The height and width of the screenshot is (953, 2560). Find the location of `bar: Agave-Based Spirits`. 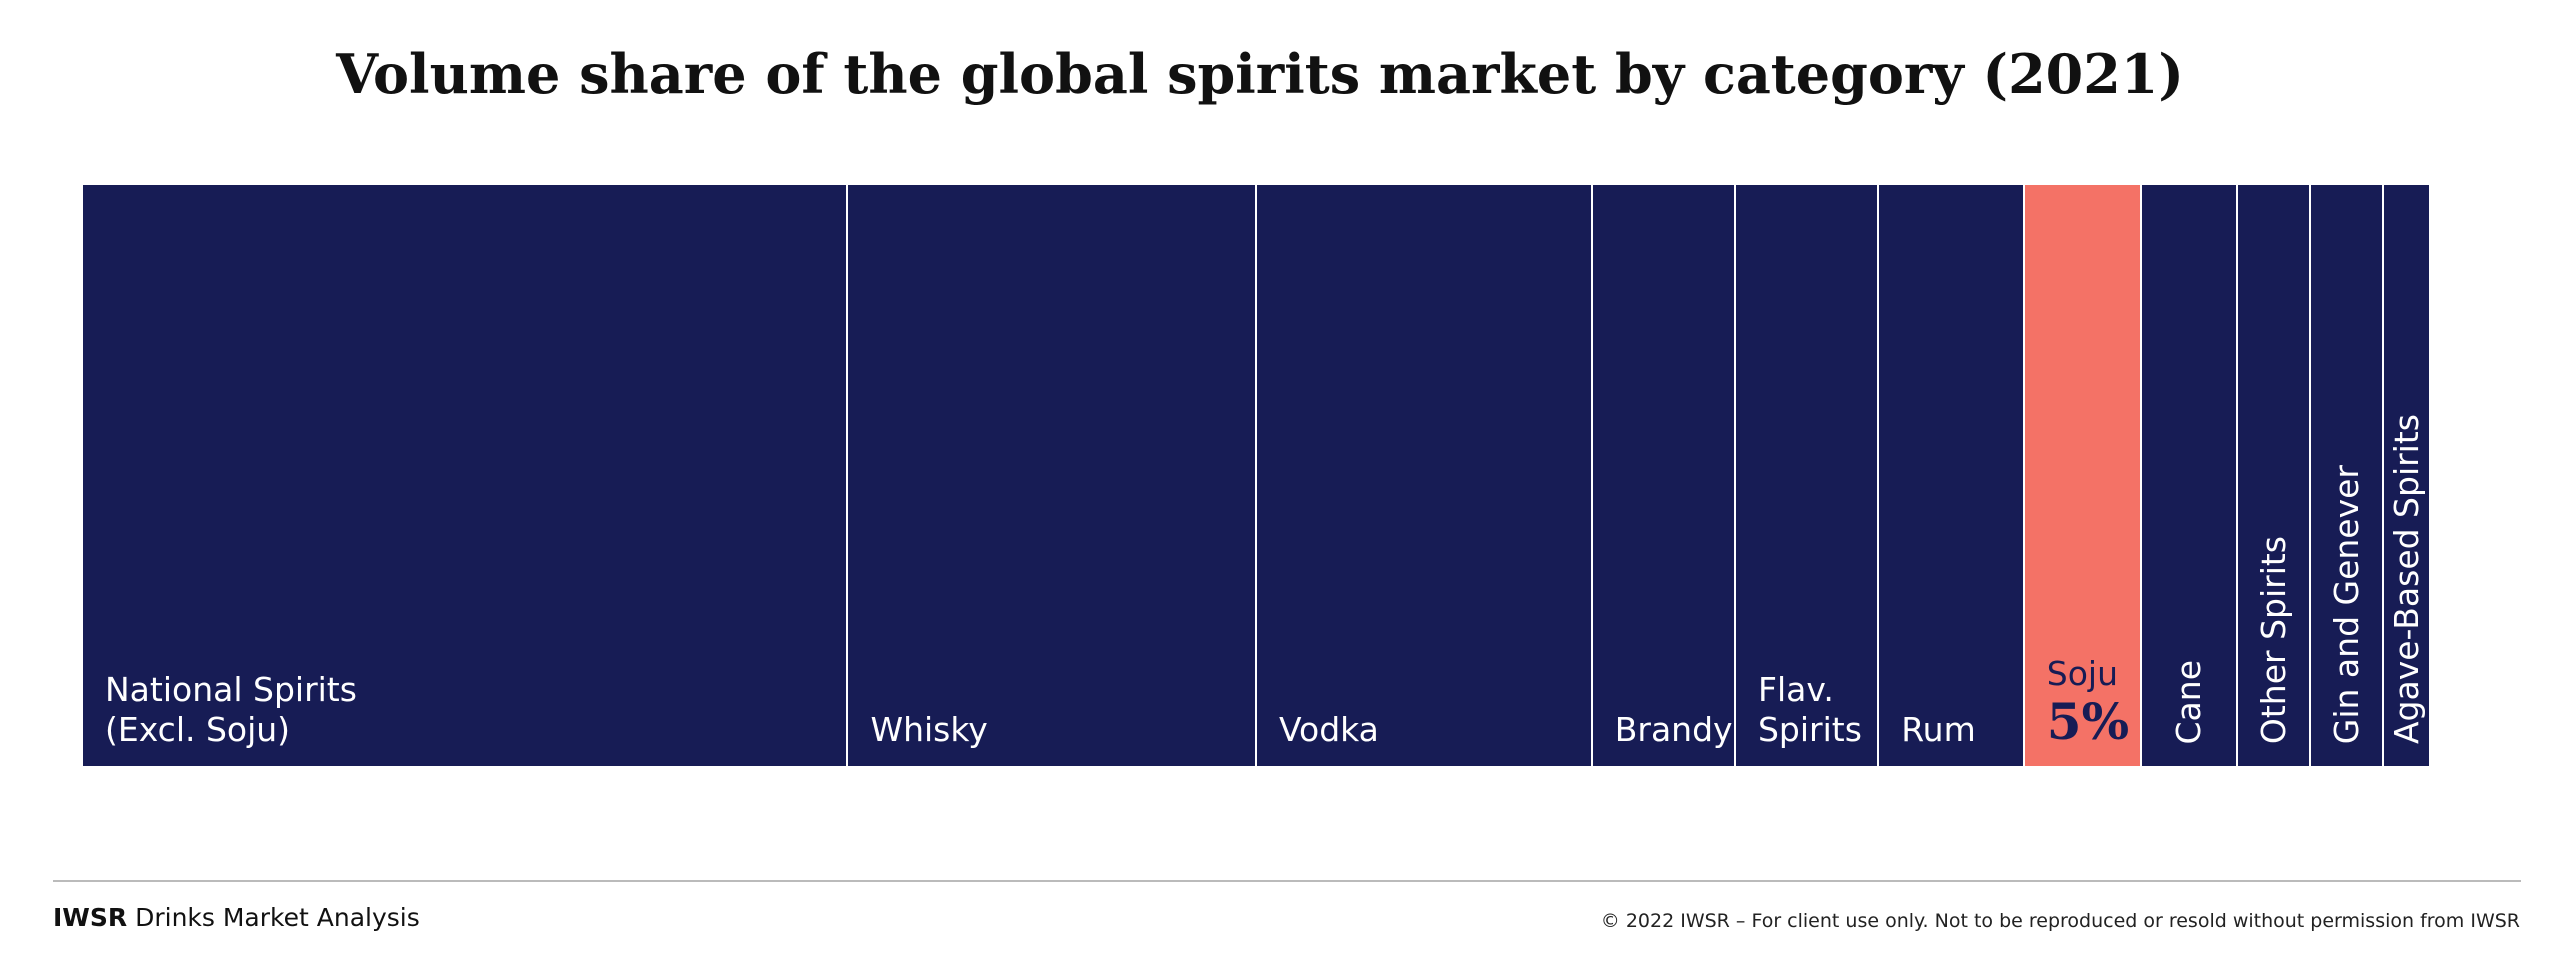

bar: Agave-Based Spirits is located at coordinates (2407, 475).